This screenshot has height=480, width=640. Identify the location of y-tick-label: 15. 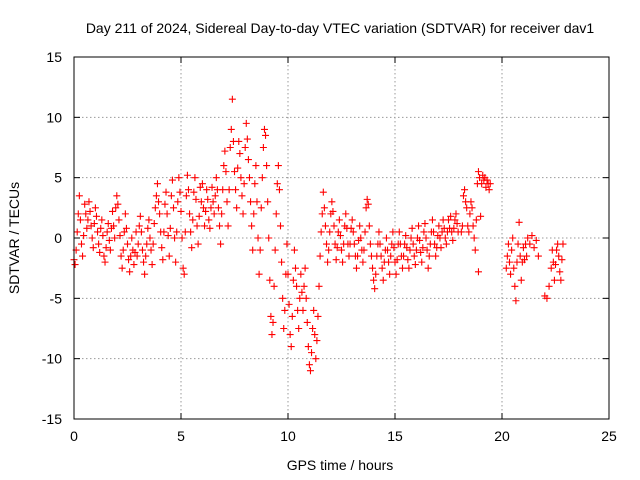
(54, 57).